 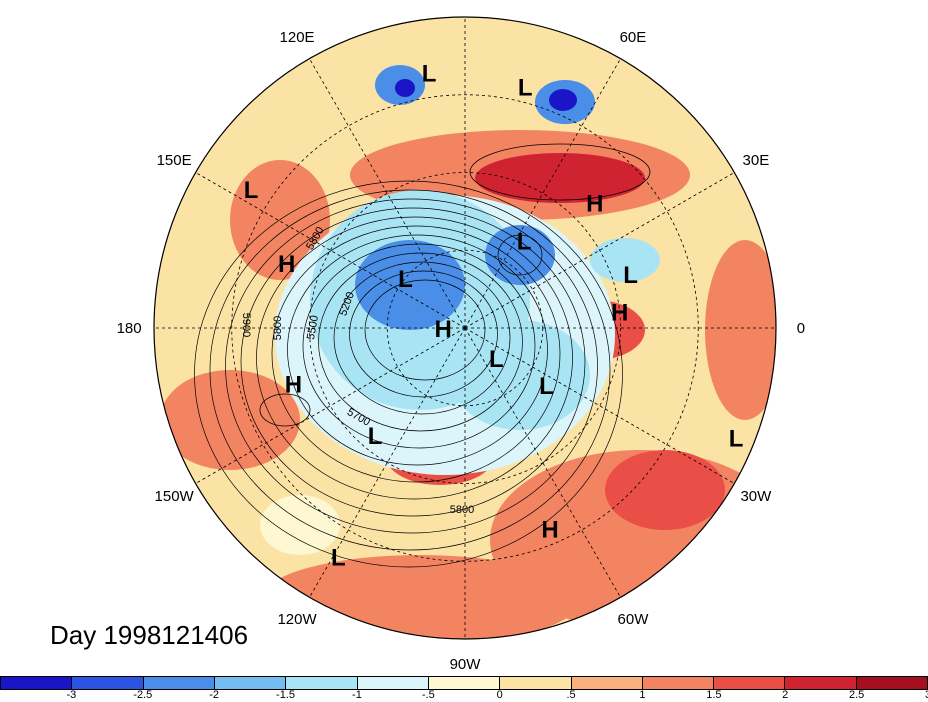 I want to click on contour-label: 5500, so click(x=313, y=327).